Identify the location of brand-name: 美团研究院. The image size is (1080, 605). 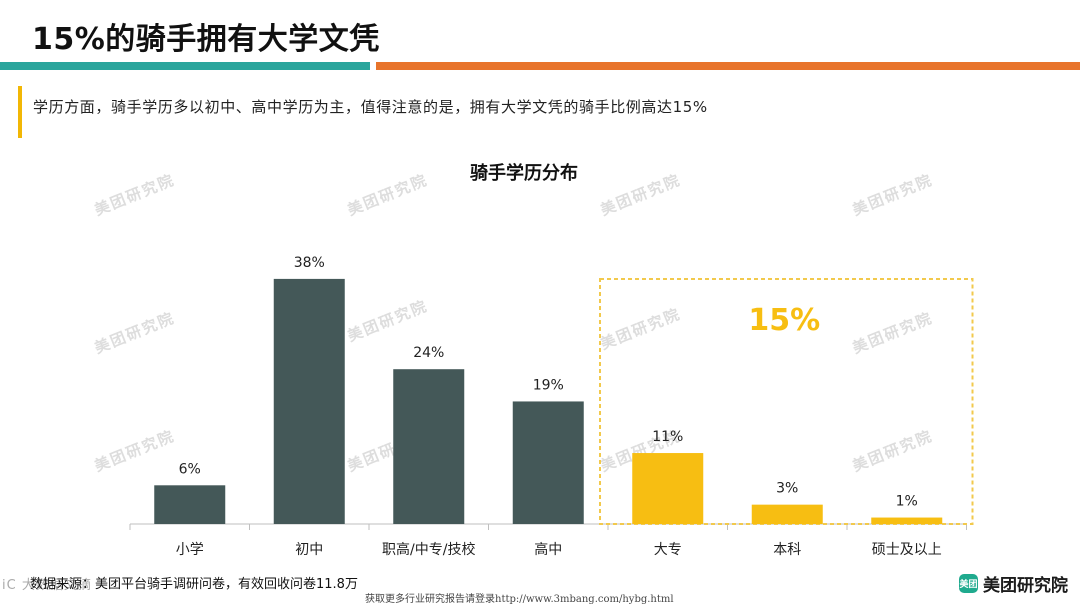
(1025, 586).